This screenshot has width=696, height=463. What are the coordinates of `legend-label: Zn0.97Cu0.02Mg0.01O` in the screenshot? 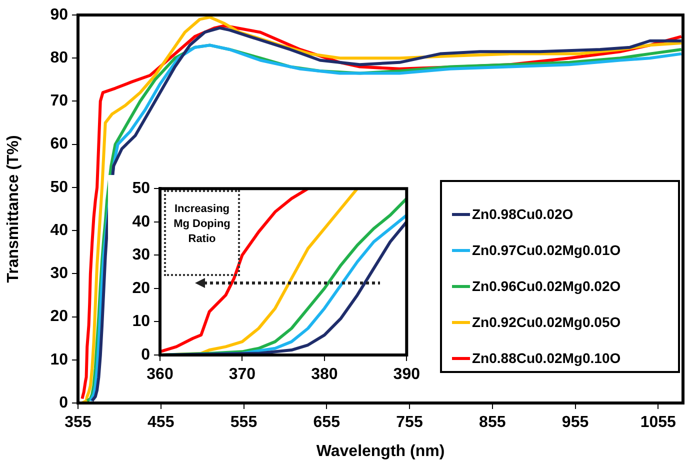 It's located at (546, 250).